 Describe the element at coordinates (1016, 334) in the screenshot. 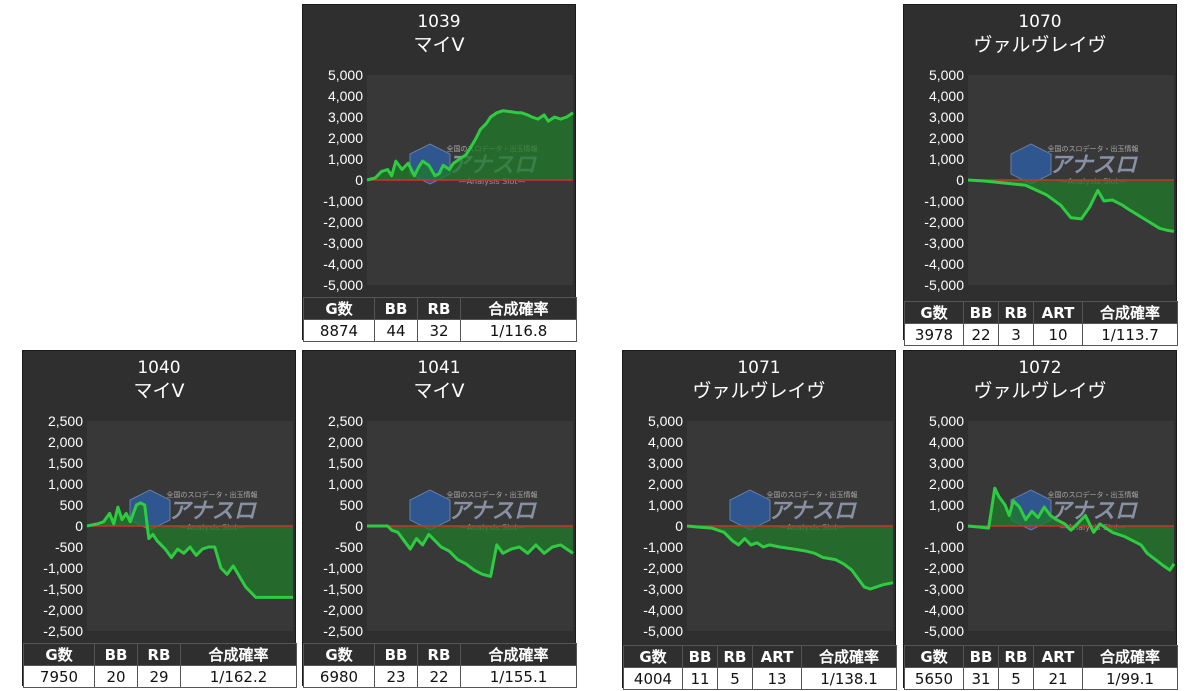

I see `value-rb: 3` at that location.